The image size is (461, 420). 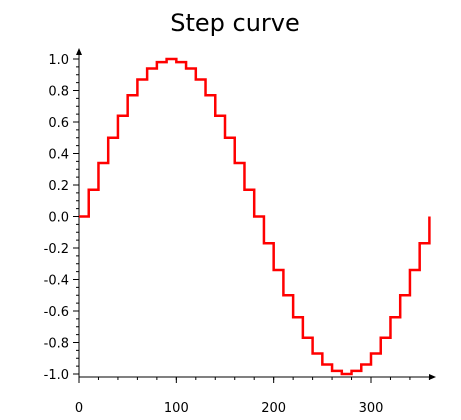 I want to click on x-tick-label: 0, so click(x=79, y=408).